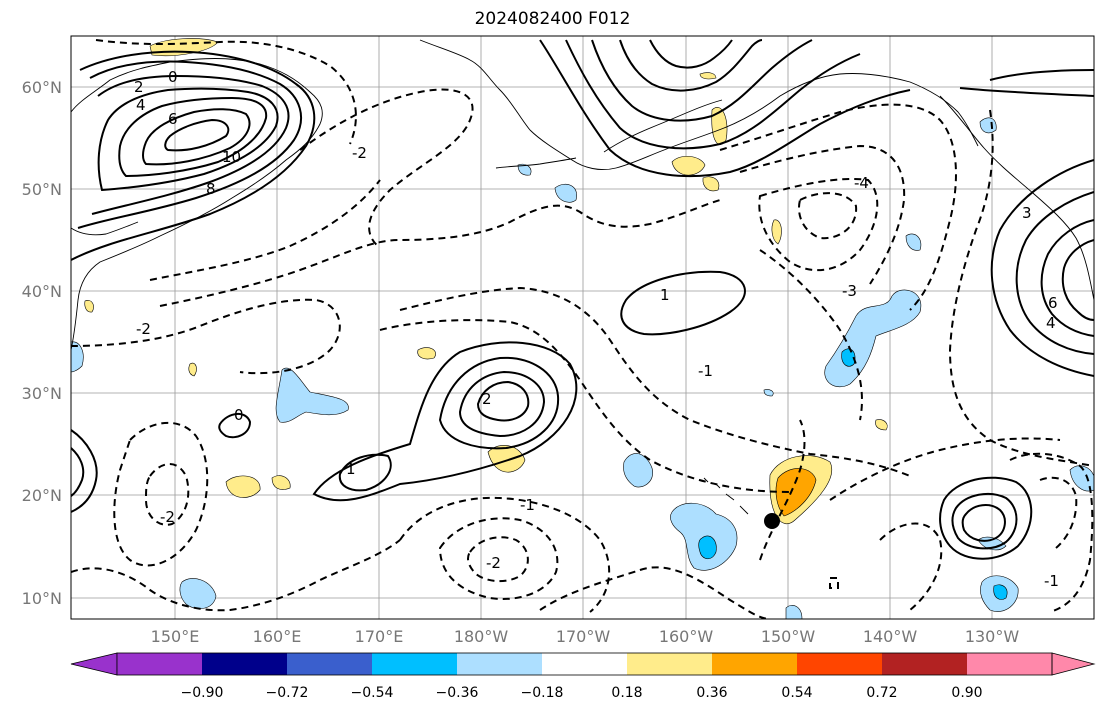 This screenshot has height=712, width=1105. I want to click on lat-label: 60°N, so click(42, 87).